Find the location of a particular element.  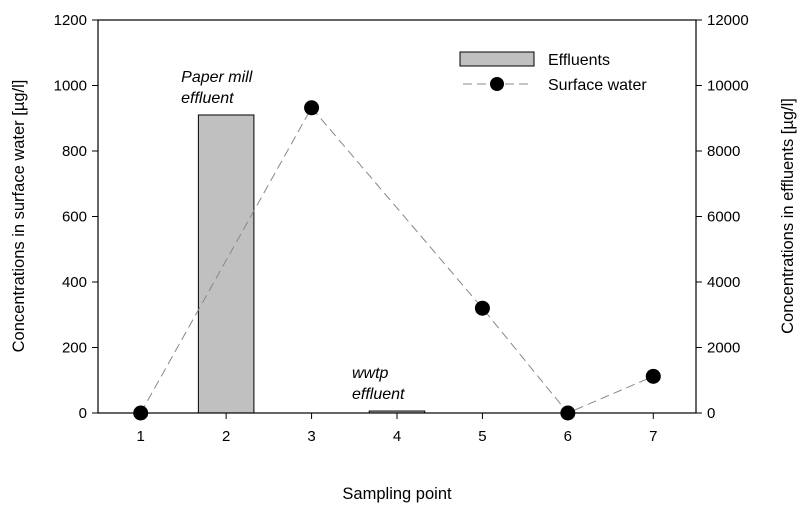

y-right-tick-label: 4000 is located at coordinates (723, 282).